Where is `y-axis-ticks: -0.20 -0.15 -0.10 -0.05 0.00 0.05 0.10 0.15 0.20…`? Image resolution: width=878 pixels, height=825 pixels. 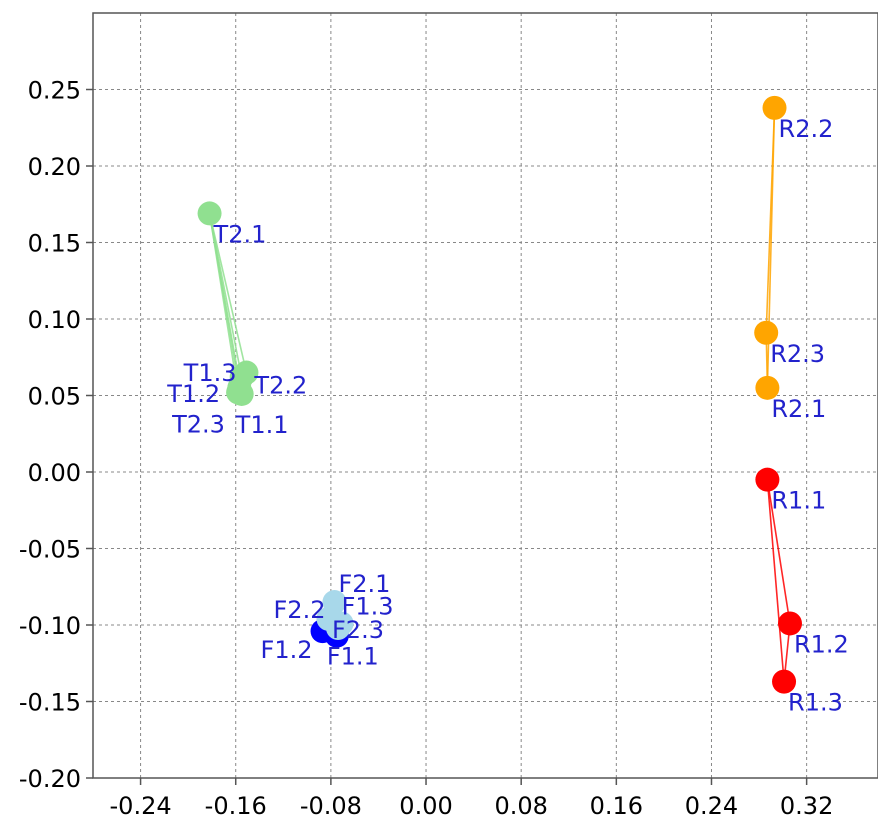
y-axis-ticks: -0.20 -0.15 -0.10 -0.05 0.00 0.05 0.10 0.15 0.20… is located at coordinates (56, 435).